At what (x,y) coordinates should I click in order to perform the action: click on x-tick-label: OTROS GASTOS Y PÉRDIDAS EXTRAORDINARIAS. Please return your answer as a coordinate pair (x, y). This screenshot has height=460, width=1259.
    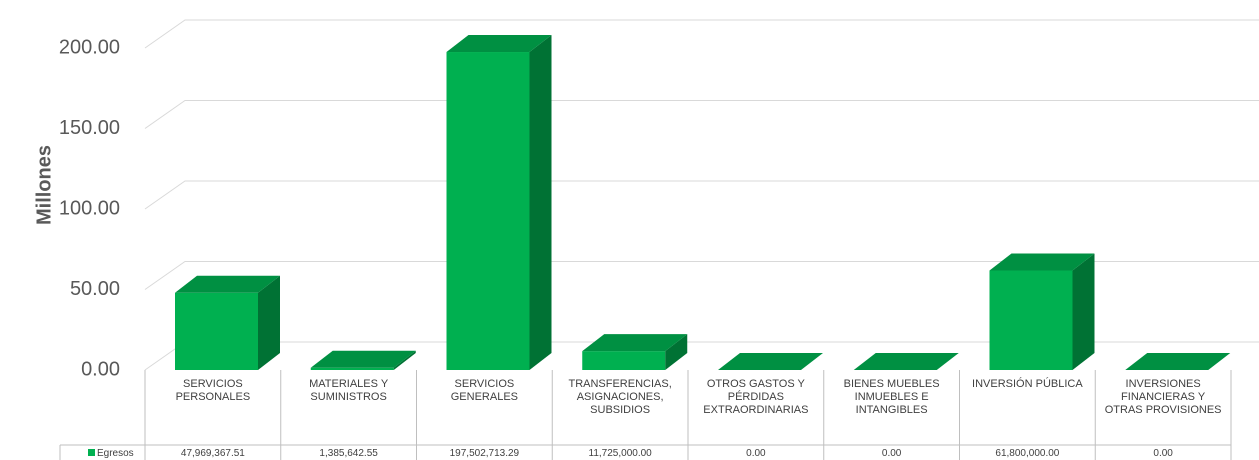
    Looking at the image, I should click on (756, 397).